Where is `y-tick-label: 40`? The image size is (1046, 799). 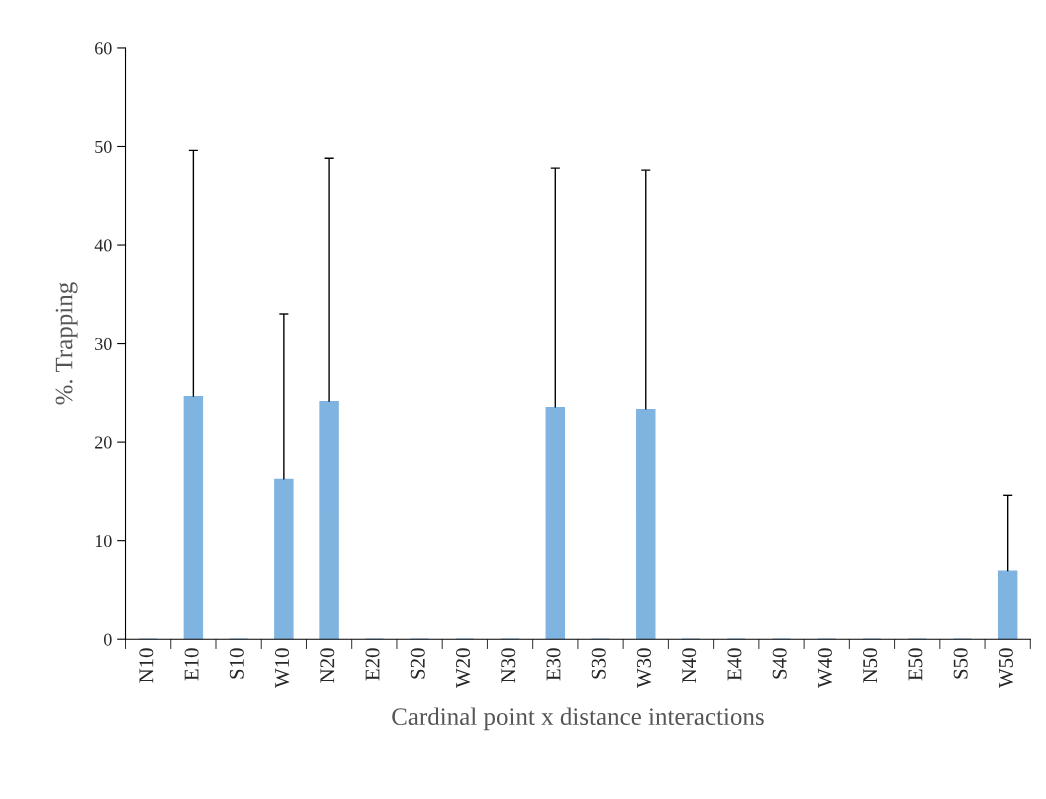 y-tick-label: 40 is located at coordinates (103, 245).